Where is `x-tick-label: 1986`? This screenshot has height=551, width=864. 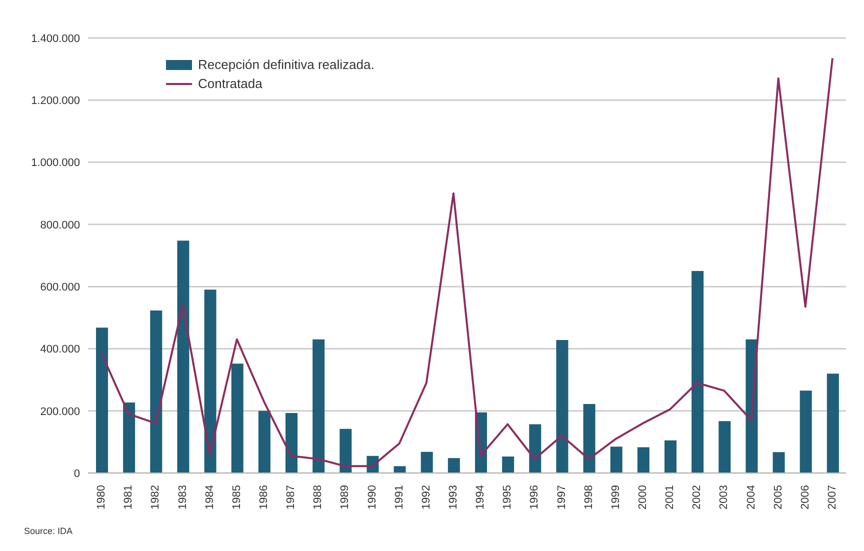
x-tick-label: 1986 is located at coordinates (264, 497).